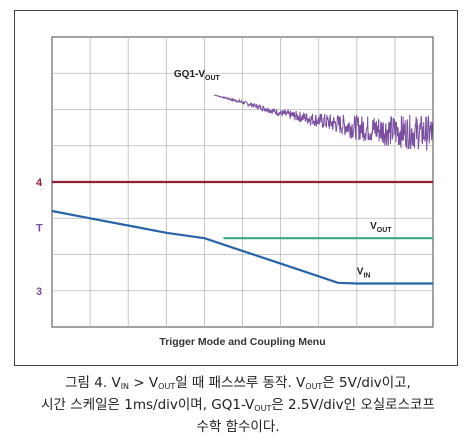  Describe the element at coordinates (238, 427) in the screenshot. I see `caption-line-3: 수학 함수이다.` at that location.